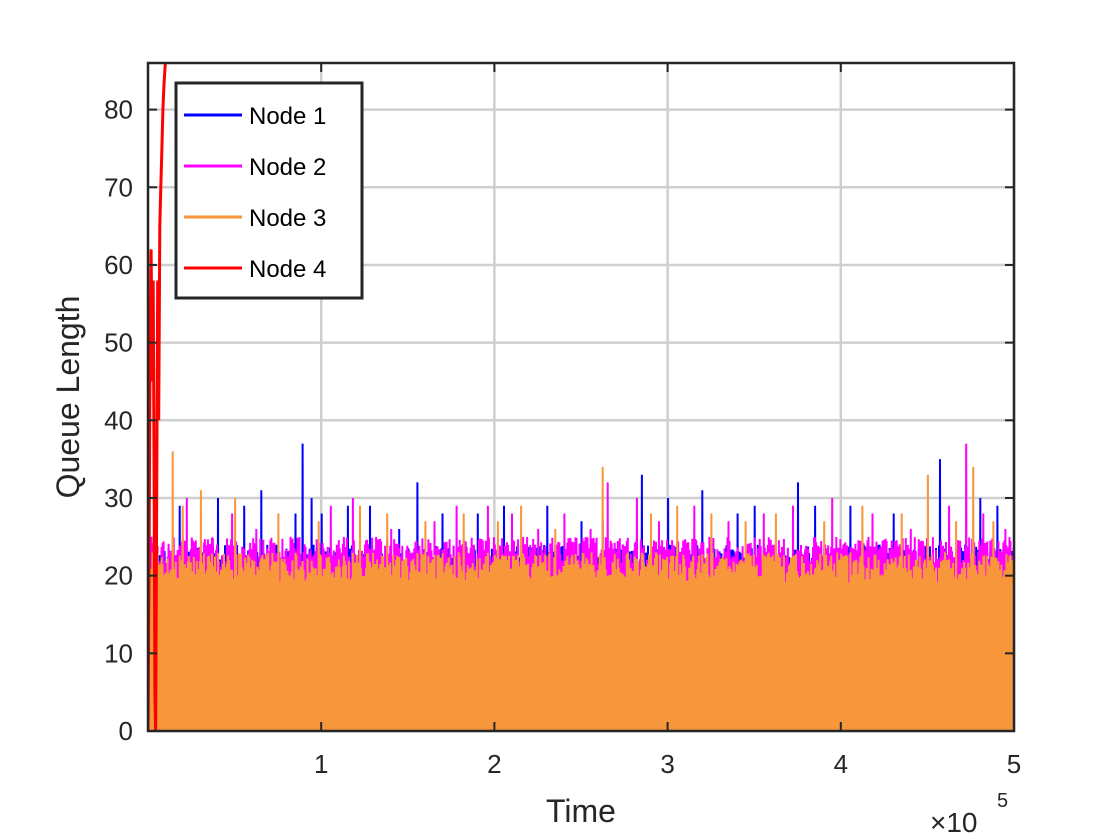 The image size is (1120, 840). Describe the element at coordinates (581, 811) in the screenshot. I see `x-axis-label: Time` at that location.